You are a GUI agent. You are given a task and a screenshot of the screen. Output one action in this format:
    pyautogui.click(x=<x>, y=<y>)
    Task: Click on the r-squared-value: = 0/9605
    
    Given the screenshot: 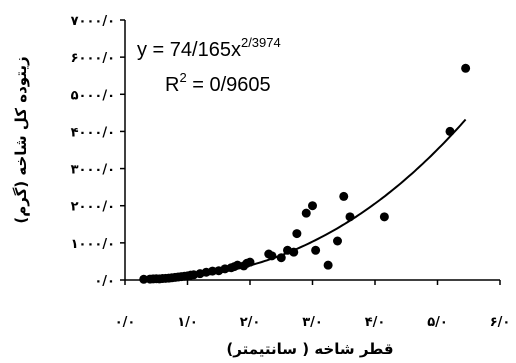 What is the action you would take?
    pyautogui.click(x=229, y=85)
    